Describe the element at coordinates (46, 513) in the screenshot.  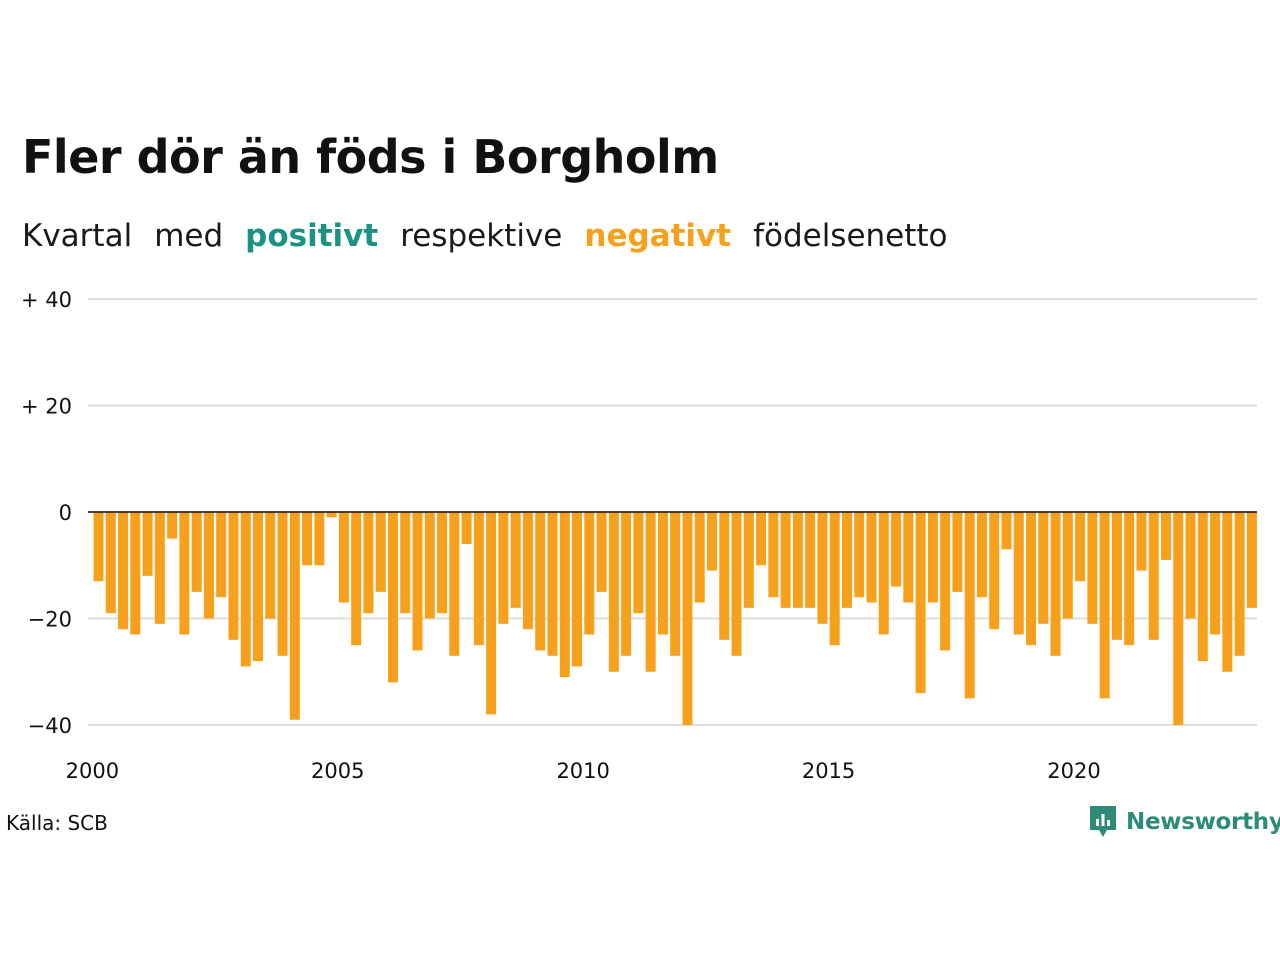
I see `y-axis: + 40 + 20 0 −20 −40` at that location.